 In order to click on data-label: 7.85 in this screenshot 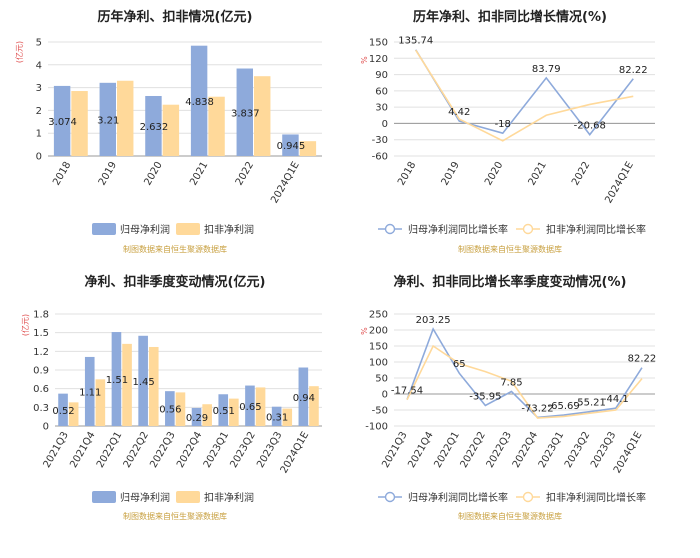, I will do `click(511, 382)`.